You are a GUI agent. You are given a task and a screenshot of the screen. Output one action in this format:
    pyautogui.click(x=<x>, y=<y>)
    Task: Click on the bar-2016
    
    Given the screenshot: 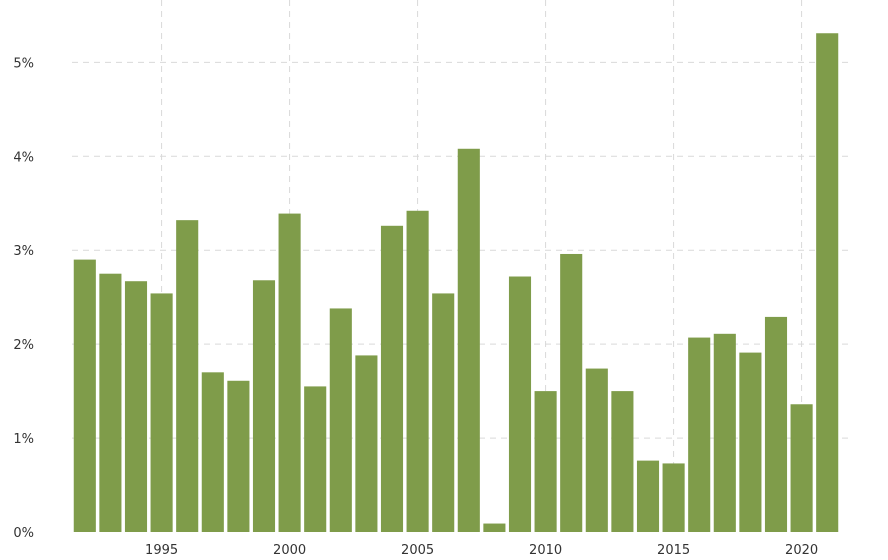 What is the action you would take?
    pyautogui.click(x=699, y=434)
    